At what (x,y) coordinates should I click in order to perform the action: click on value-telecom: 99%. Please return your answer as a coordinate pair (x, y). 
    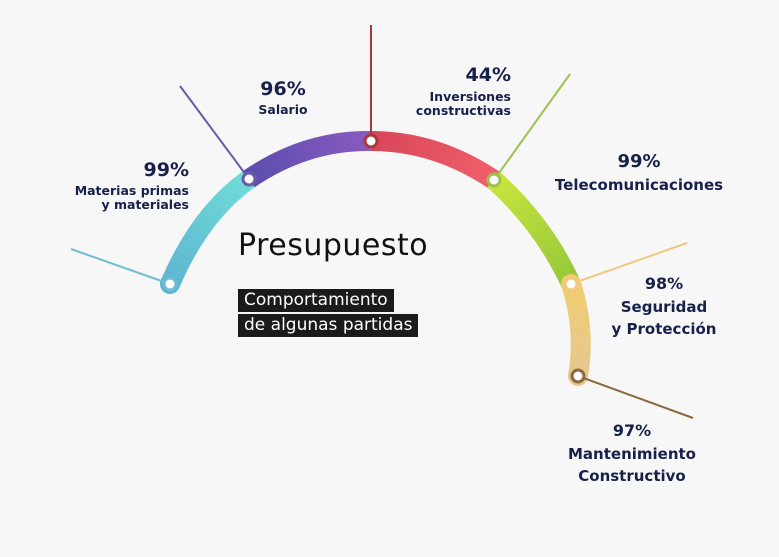
    Looking at the image, I should click on (639, 161).